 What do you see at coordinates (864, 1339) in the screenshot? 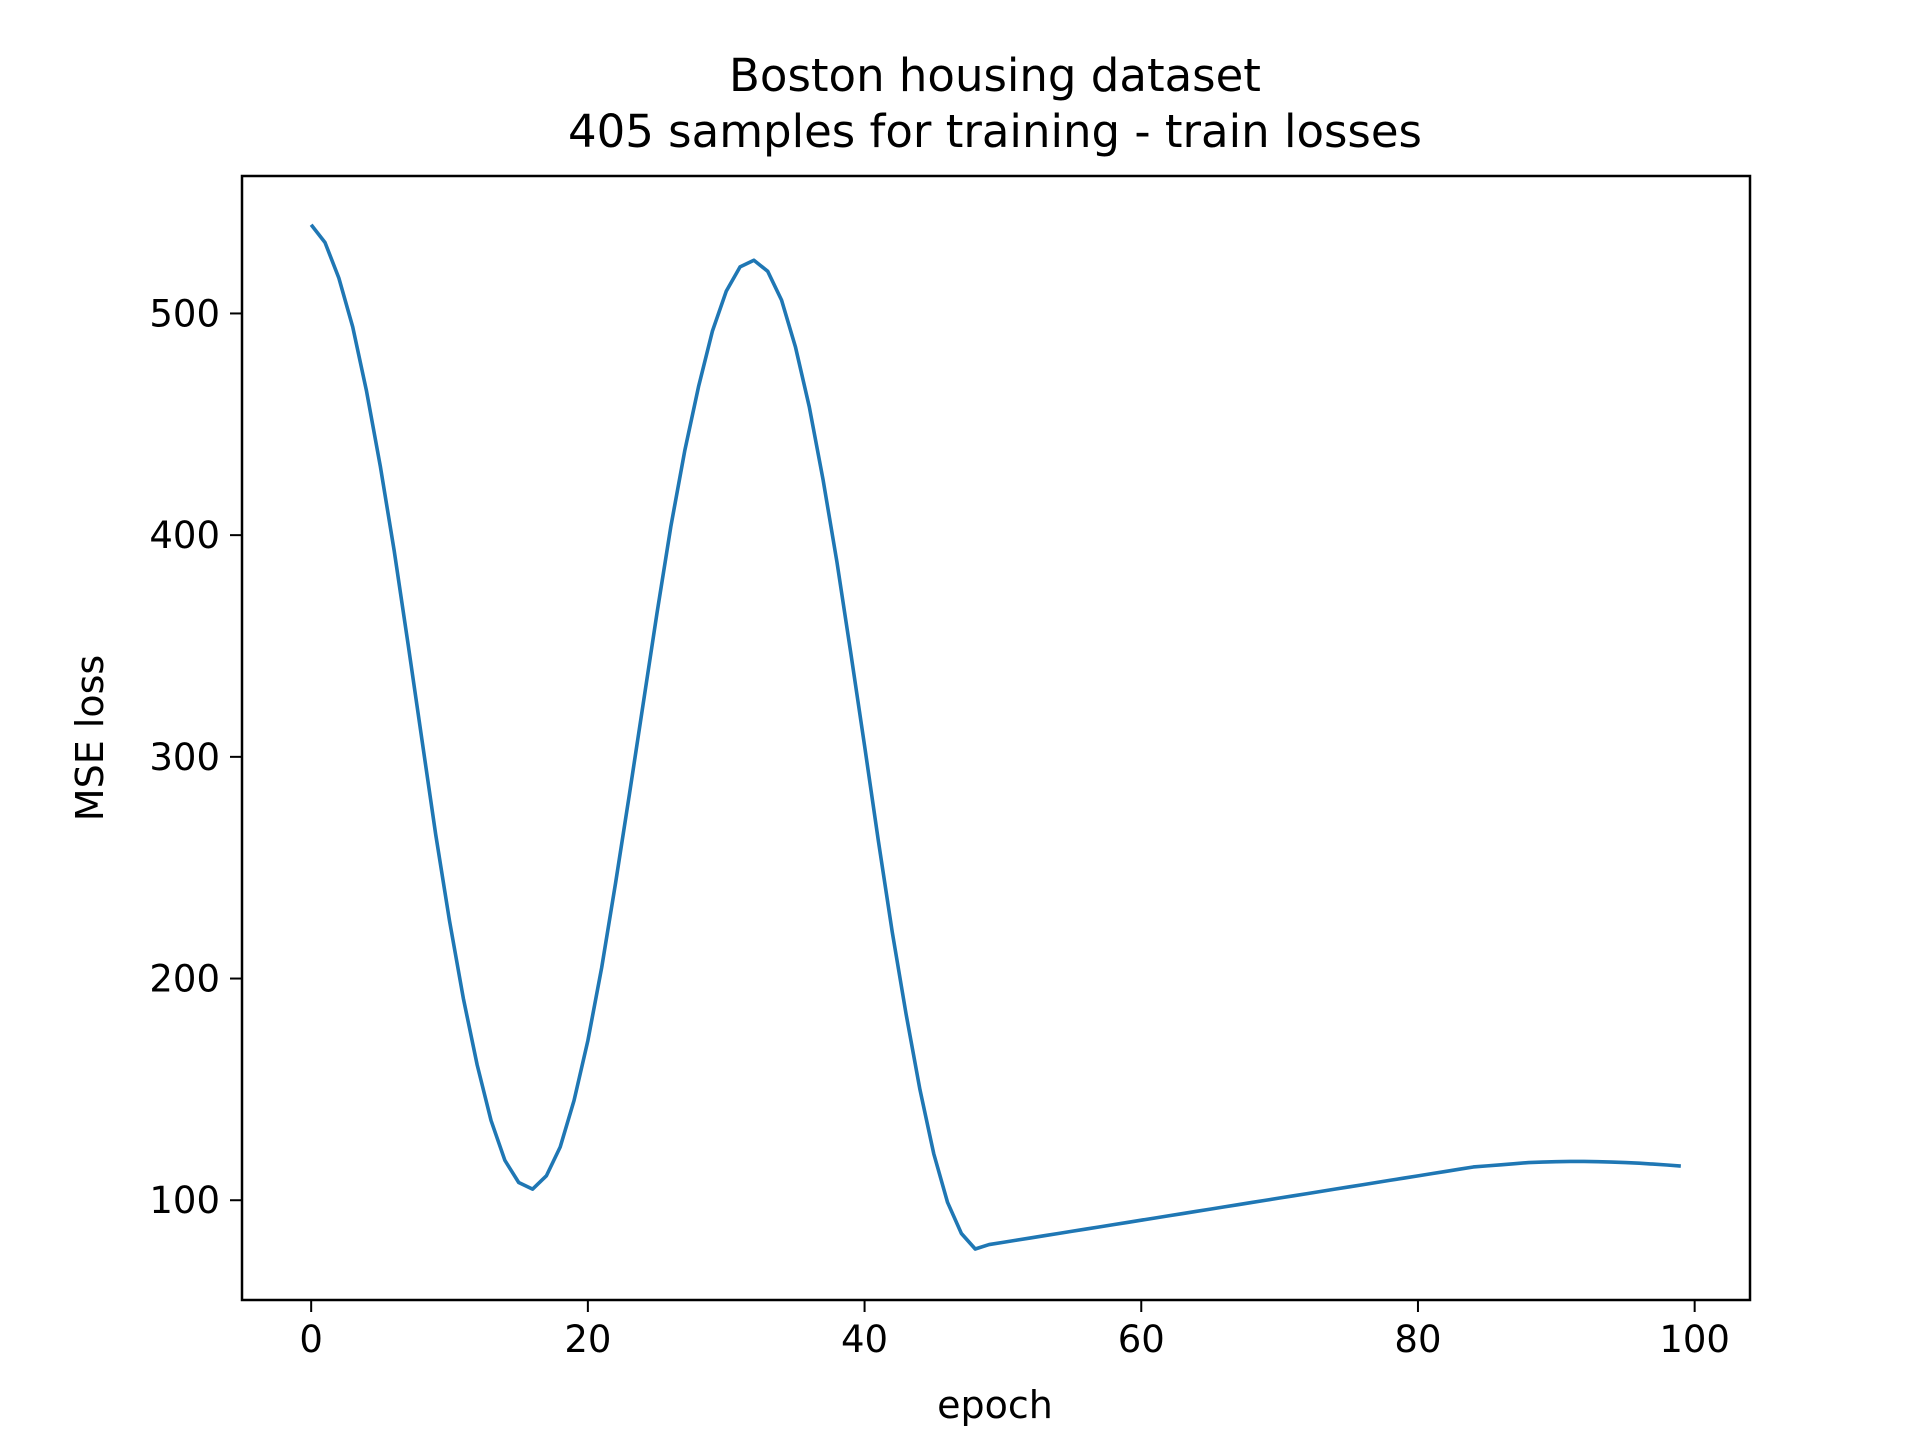
I see `x-tick-label: 40` at bounding box center [864, 1339].